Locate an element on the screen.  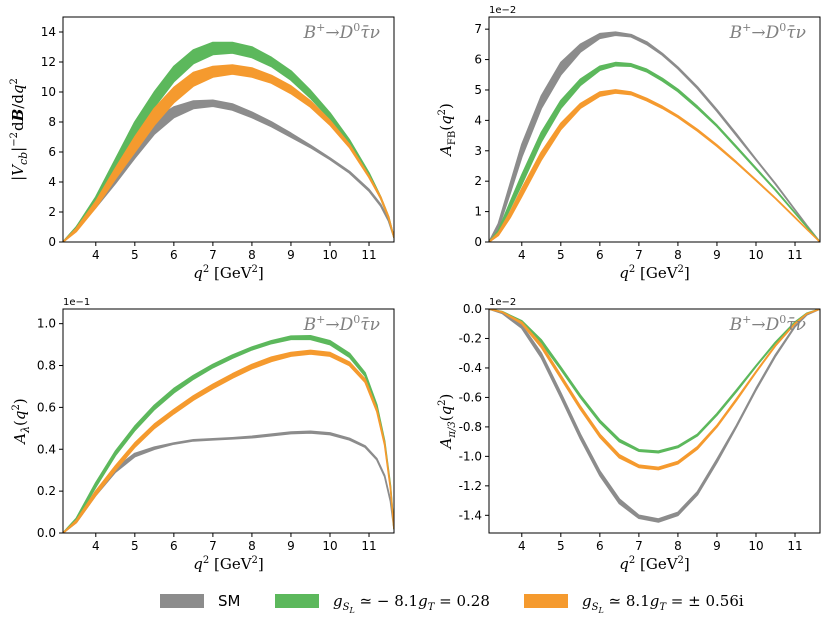
y-tick-label: 1 is located at coordinates (478, 212).